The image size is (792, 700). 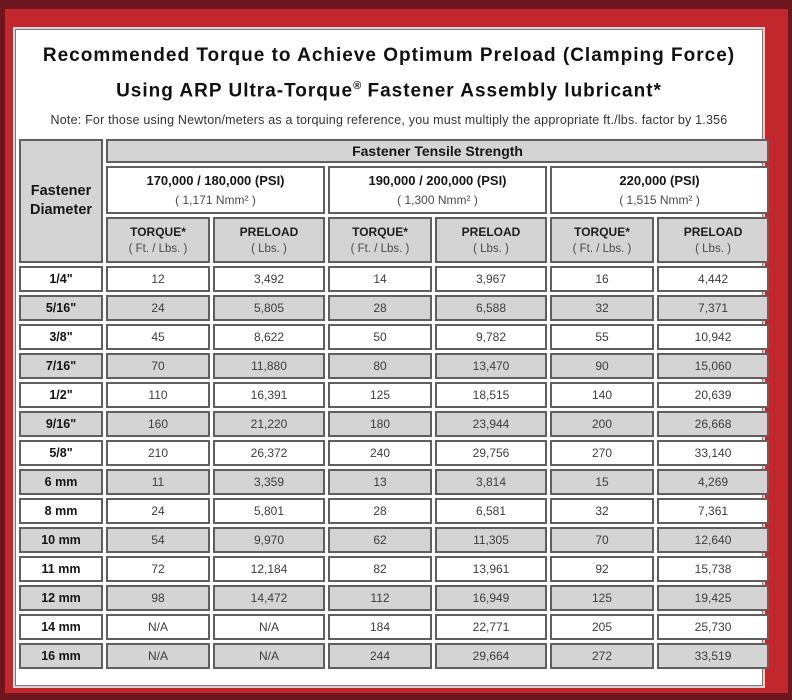 What do you see at coordinates (394, 337) in the screenshot?
I see `table-row: 3/8" 45 8,622 50 9,782 55 10,942` at bounding box center [394, 337].